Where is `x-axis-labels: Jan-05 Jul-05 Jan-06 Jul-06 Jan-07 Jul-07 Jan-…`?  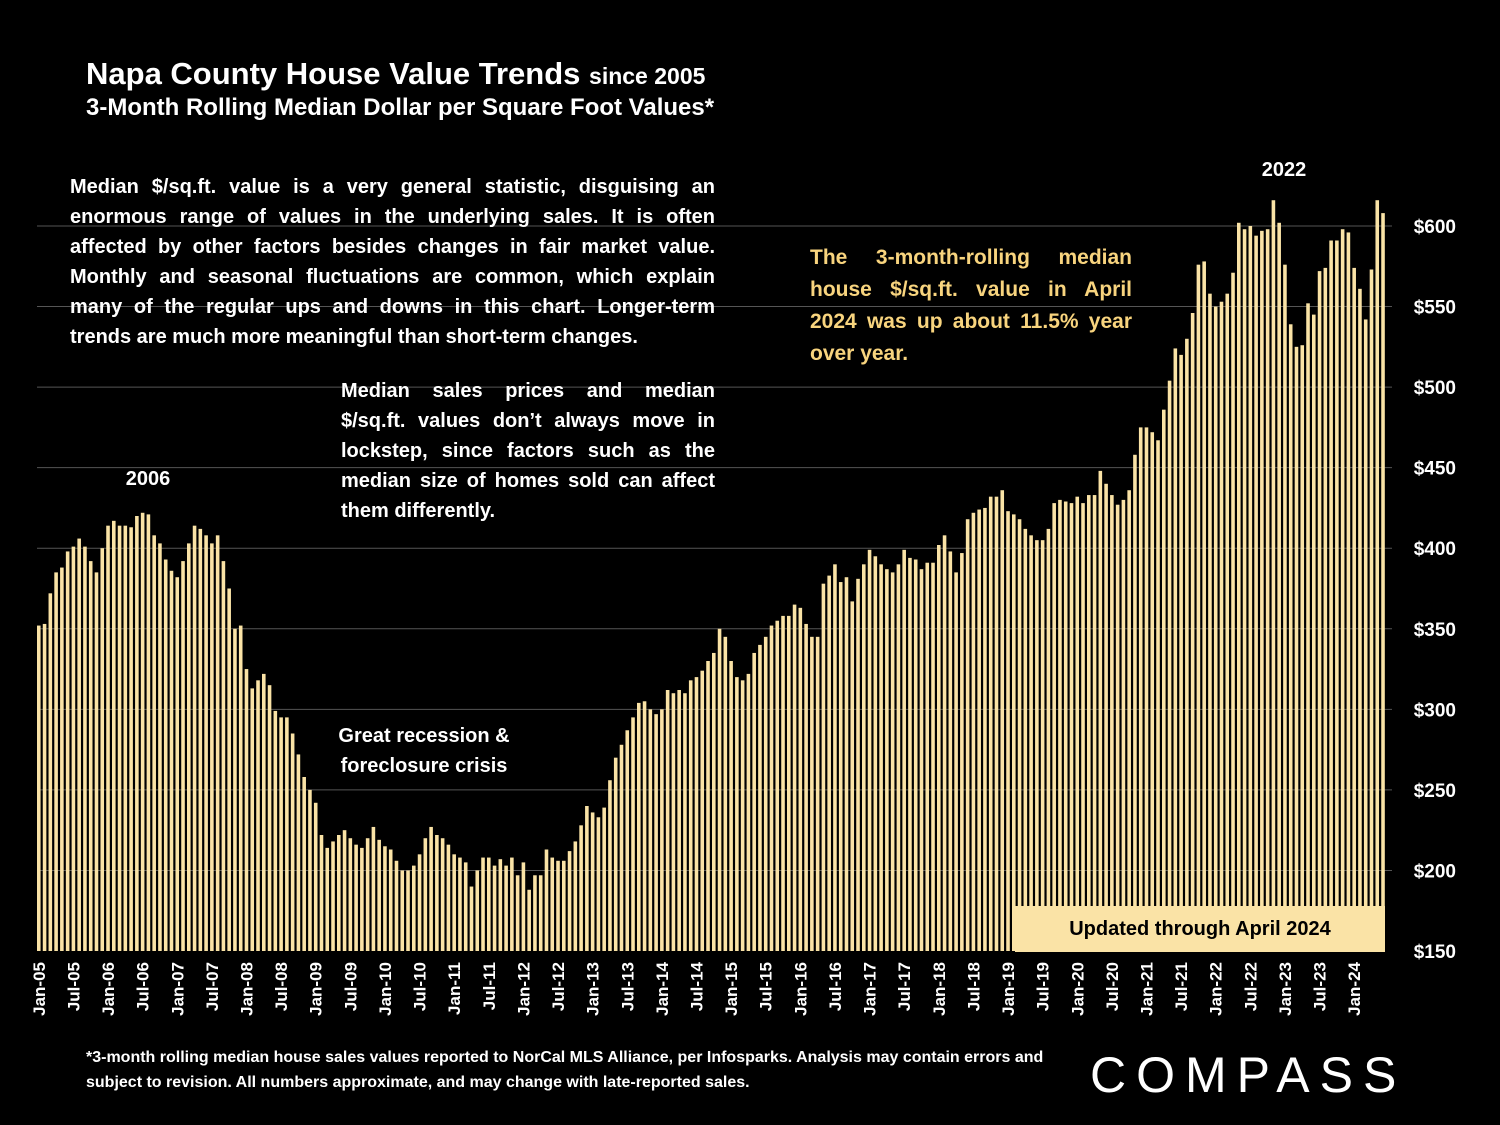 x-axis-labels: Jan-05 Jul-05 Jan-06 Jul-06 Jan-07 Jul-07 Jan-… is located at coordinates (697, 988).